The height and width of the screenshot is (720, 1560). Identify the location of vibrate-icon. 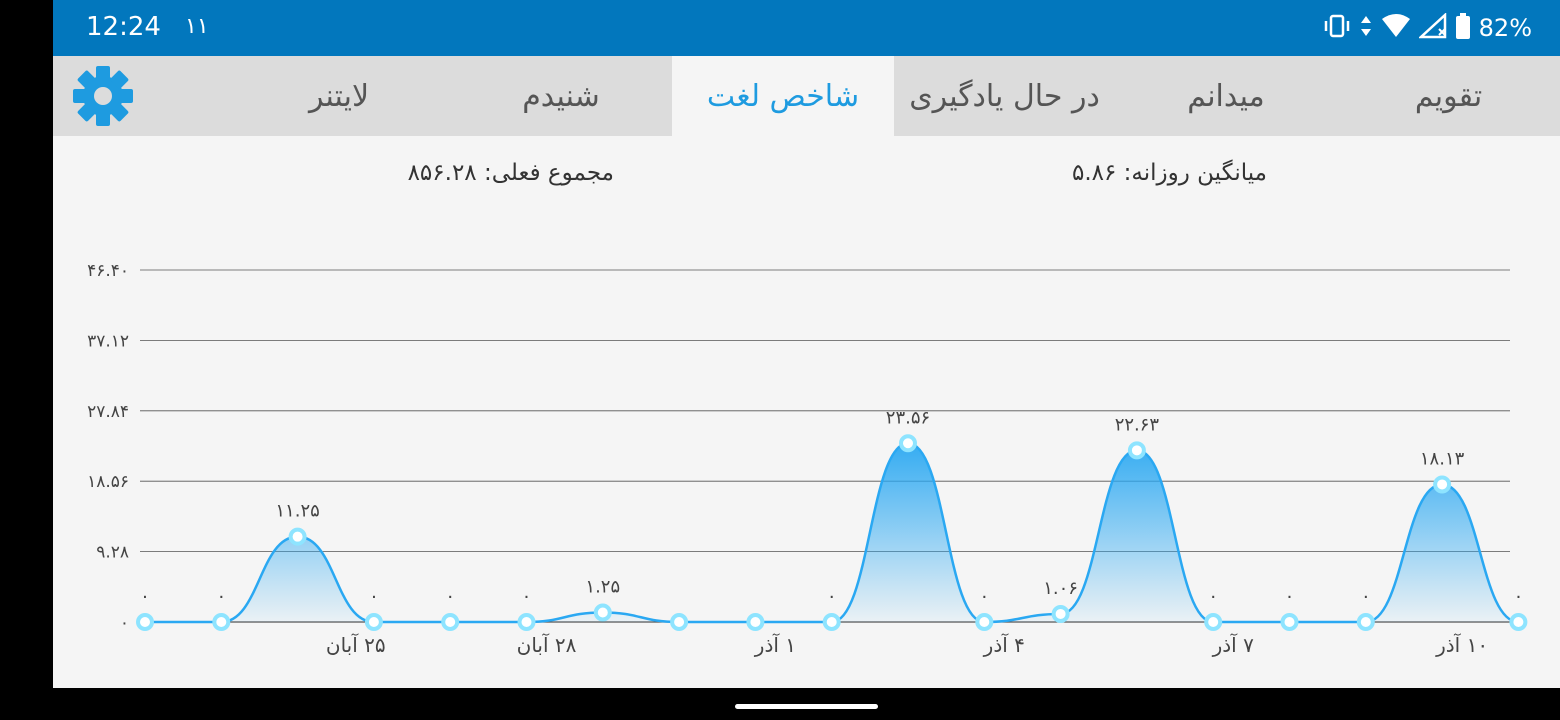
(1337, 28).